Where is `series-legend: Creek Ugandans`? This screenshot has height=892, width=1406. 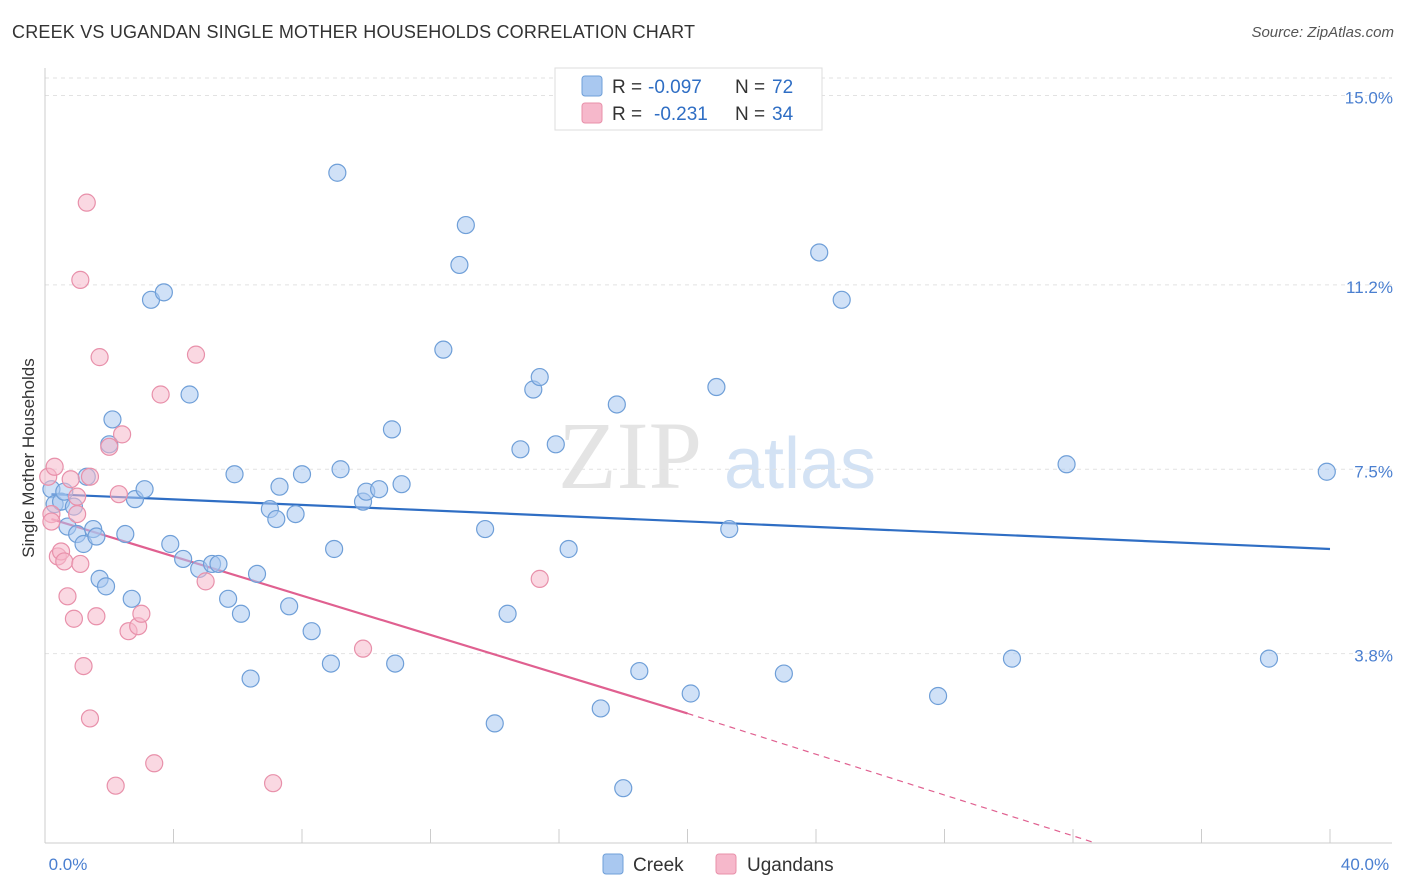
series-legend: Creek Ugandans is located at coordinates (718, 864).